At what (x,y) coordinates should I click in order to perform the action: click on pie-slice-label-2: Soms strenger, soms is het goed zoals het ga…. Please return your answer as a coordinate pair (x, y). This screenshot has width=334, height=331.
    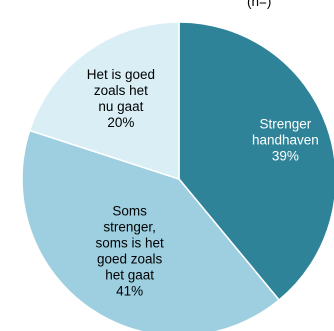
    Looking at the image, I should click on (129, 251).